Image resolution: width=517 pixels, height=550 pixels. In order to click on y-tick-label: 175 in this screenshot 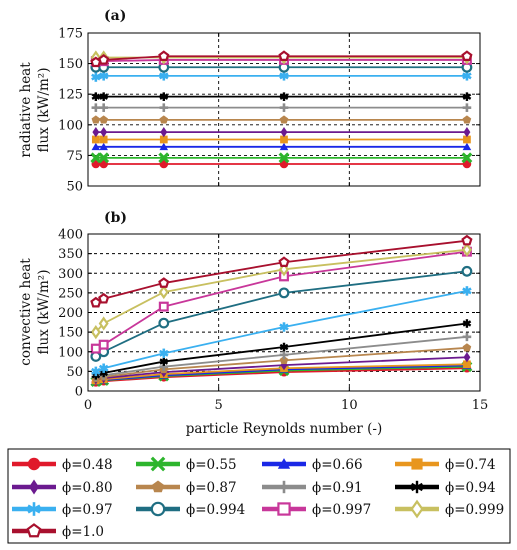, I will do `click(70, 34)`.